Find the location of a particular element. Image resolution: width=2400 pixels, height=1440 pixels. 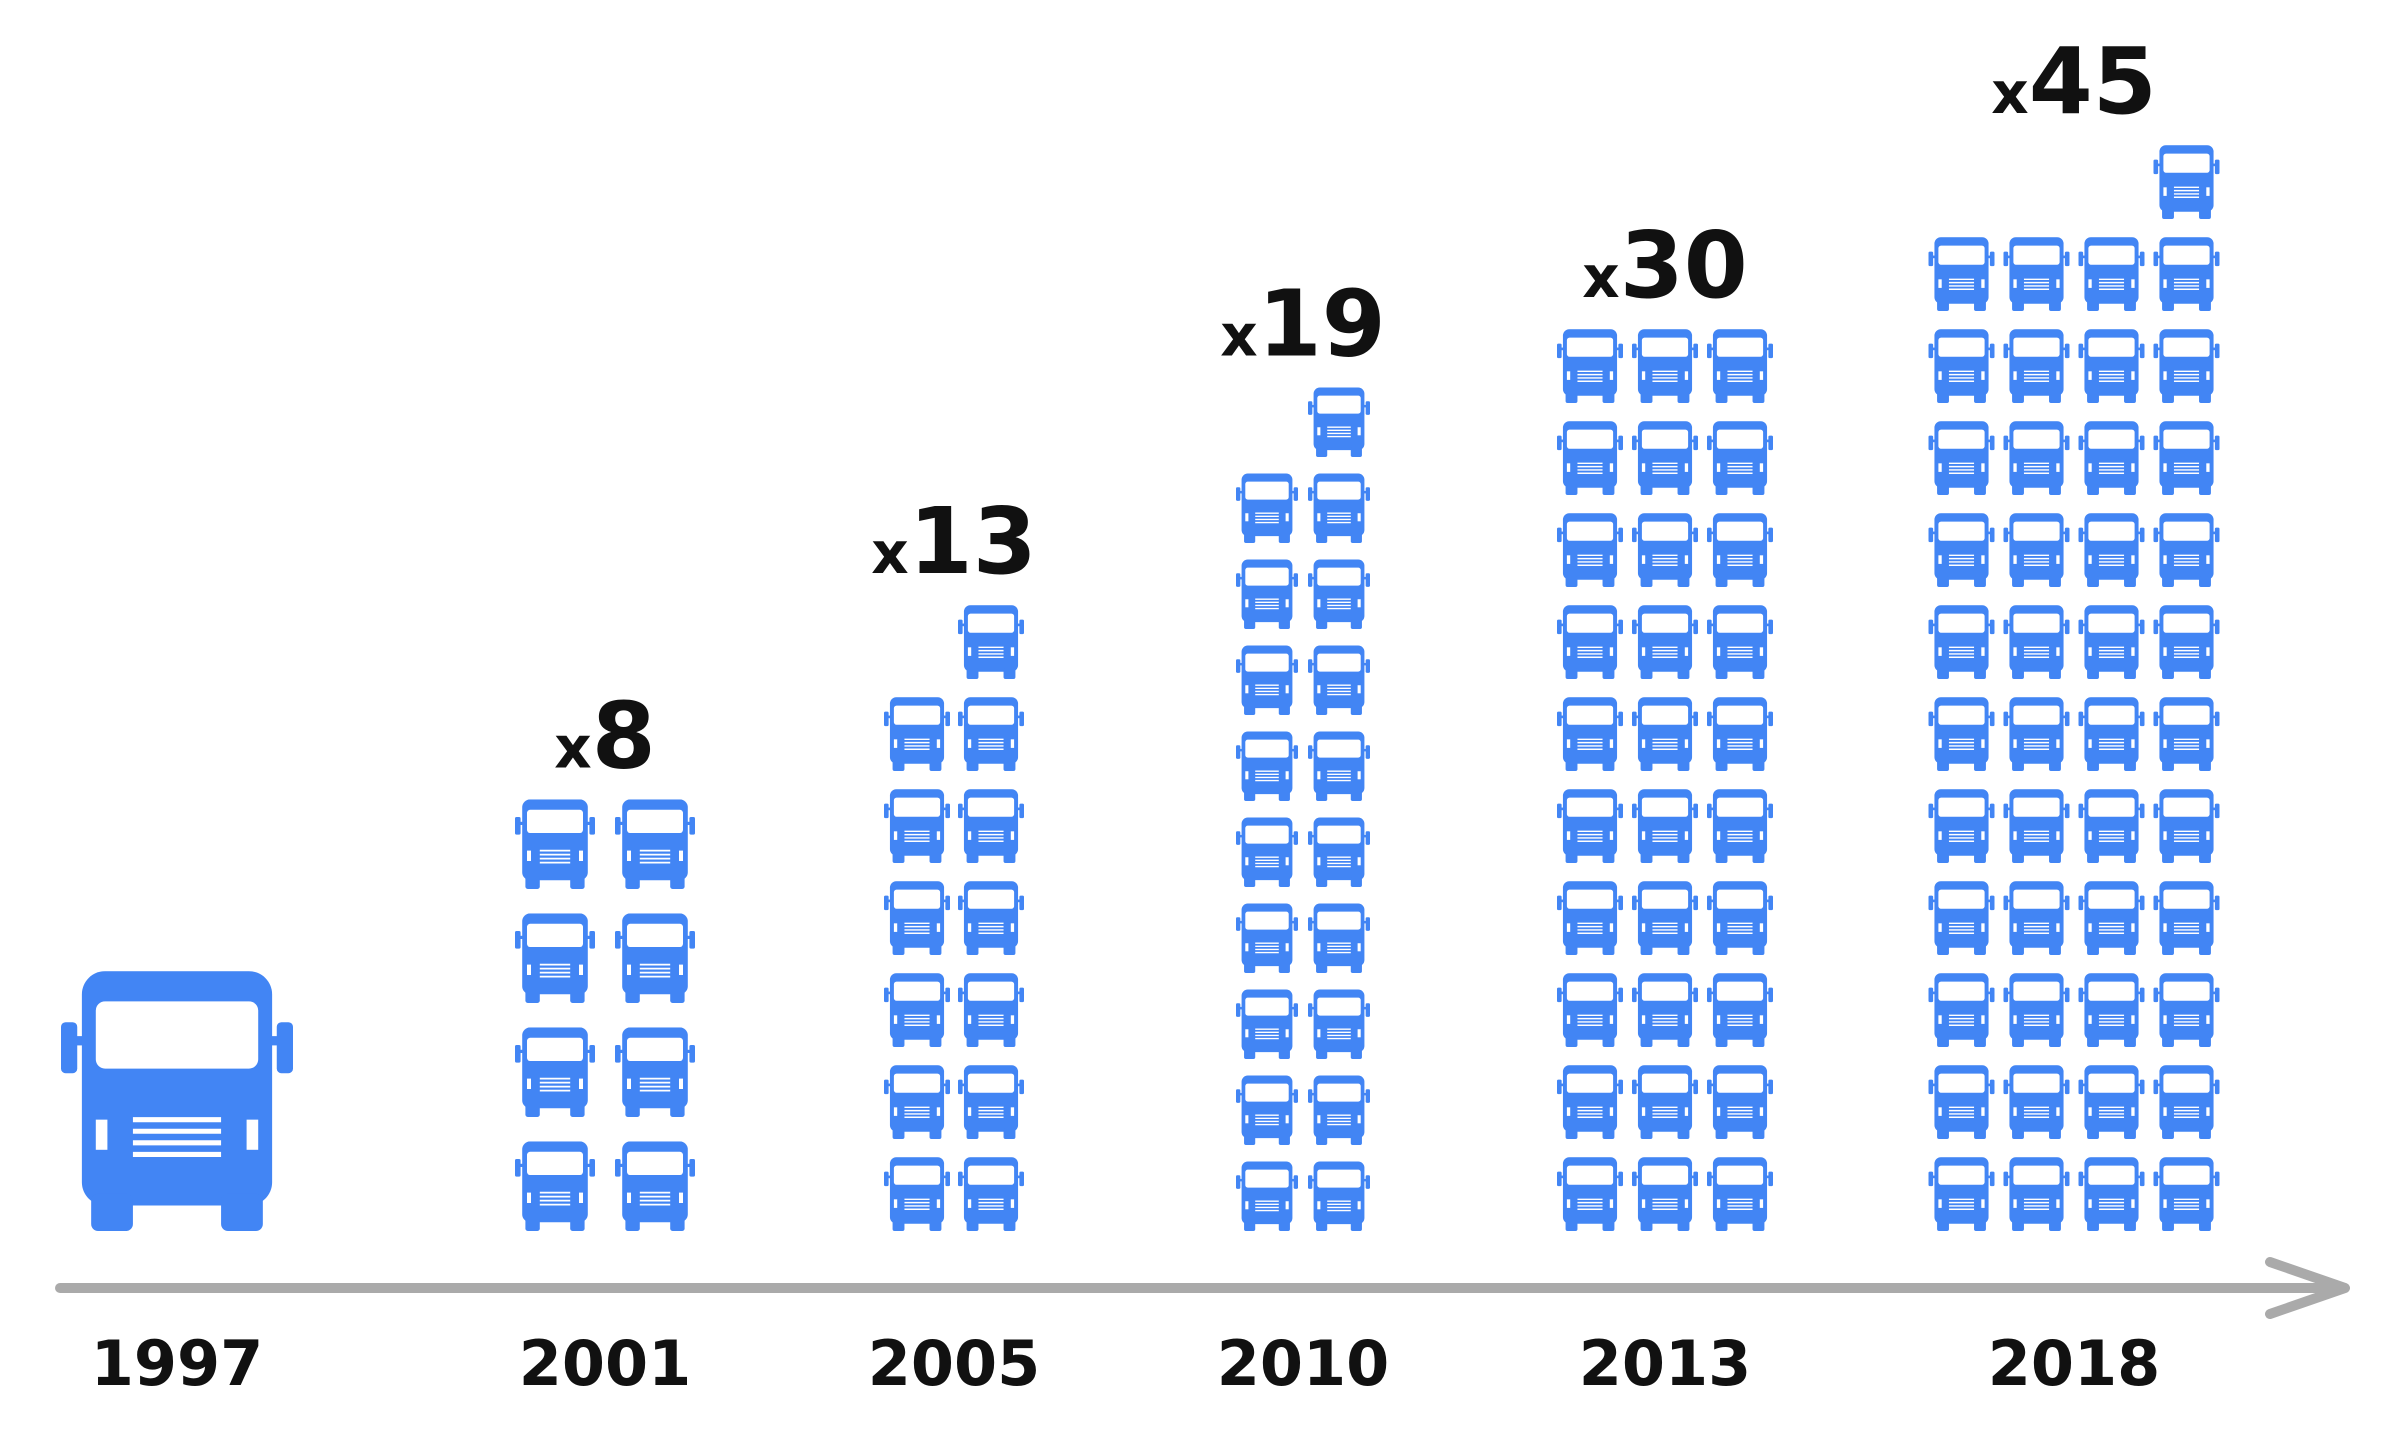

x-tick-label: 2010 is located at coordinates (1303, 1363).